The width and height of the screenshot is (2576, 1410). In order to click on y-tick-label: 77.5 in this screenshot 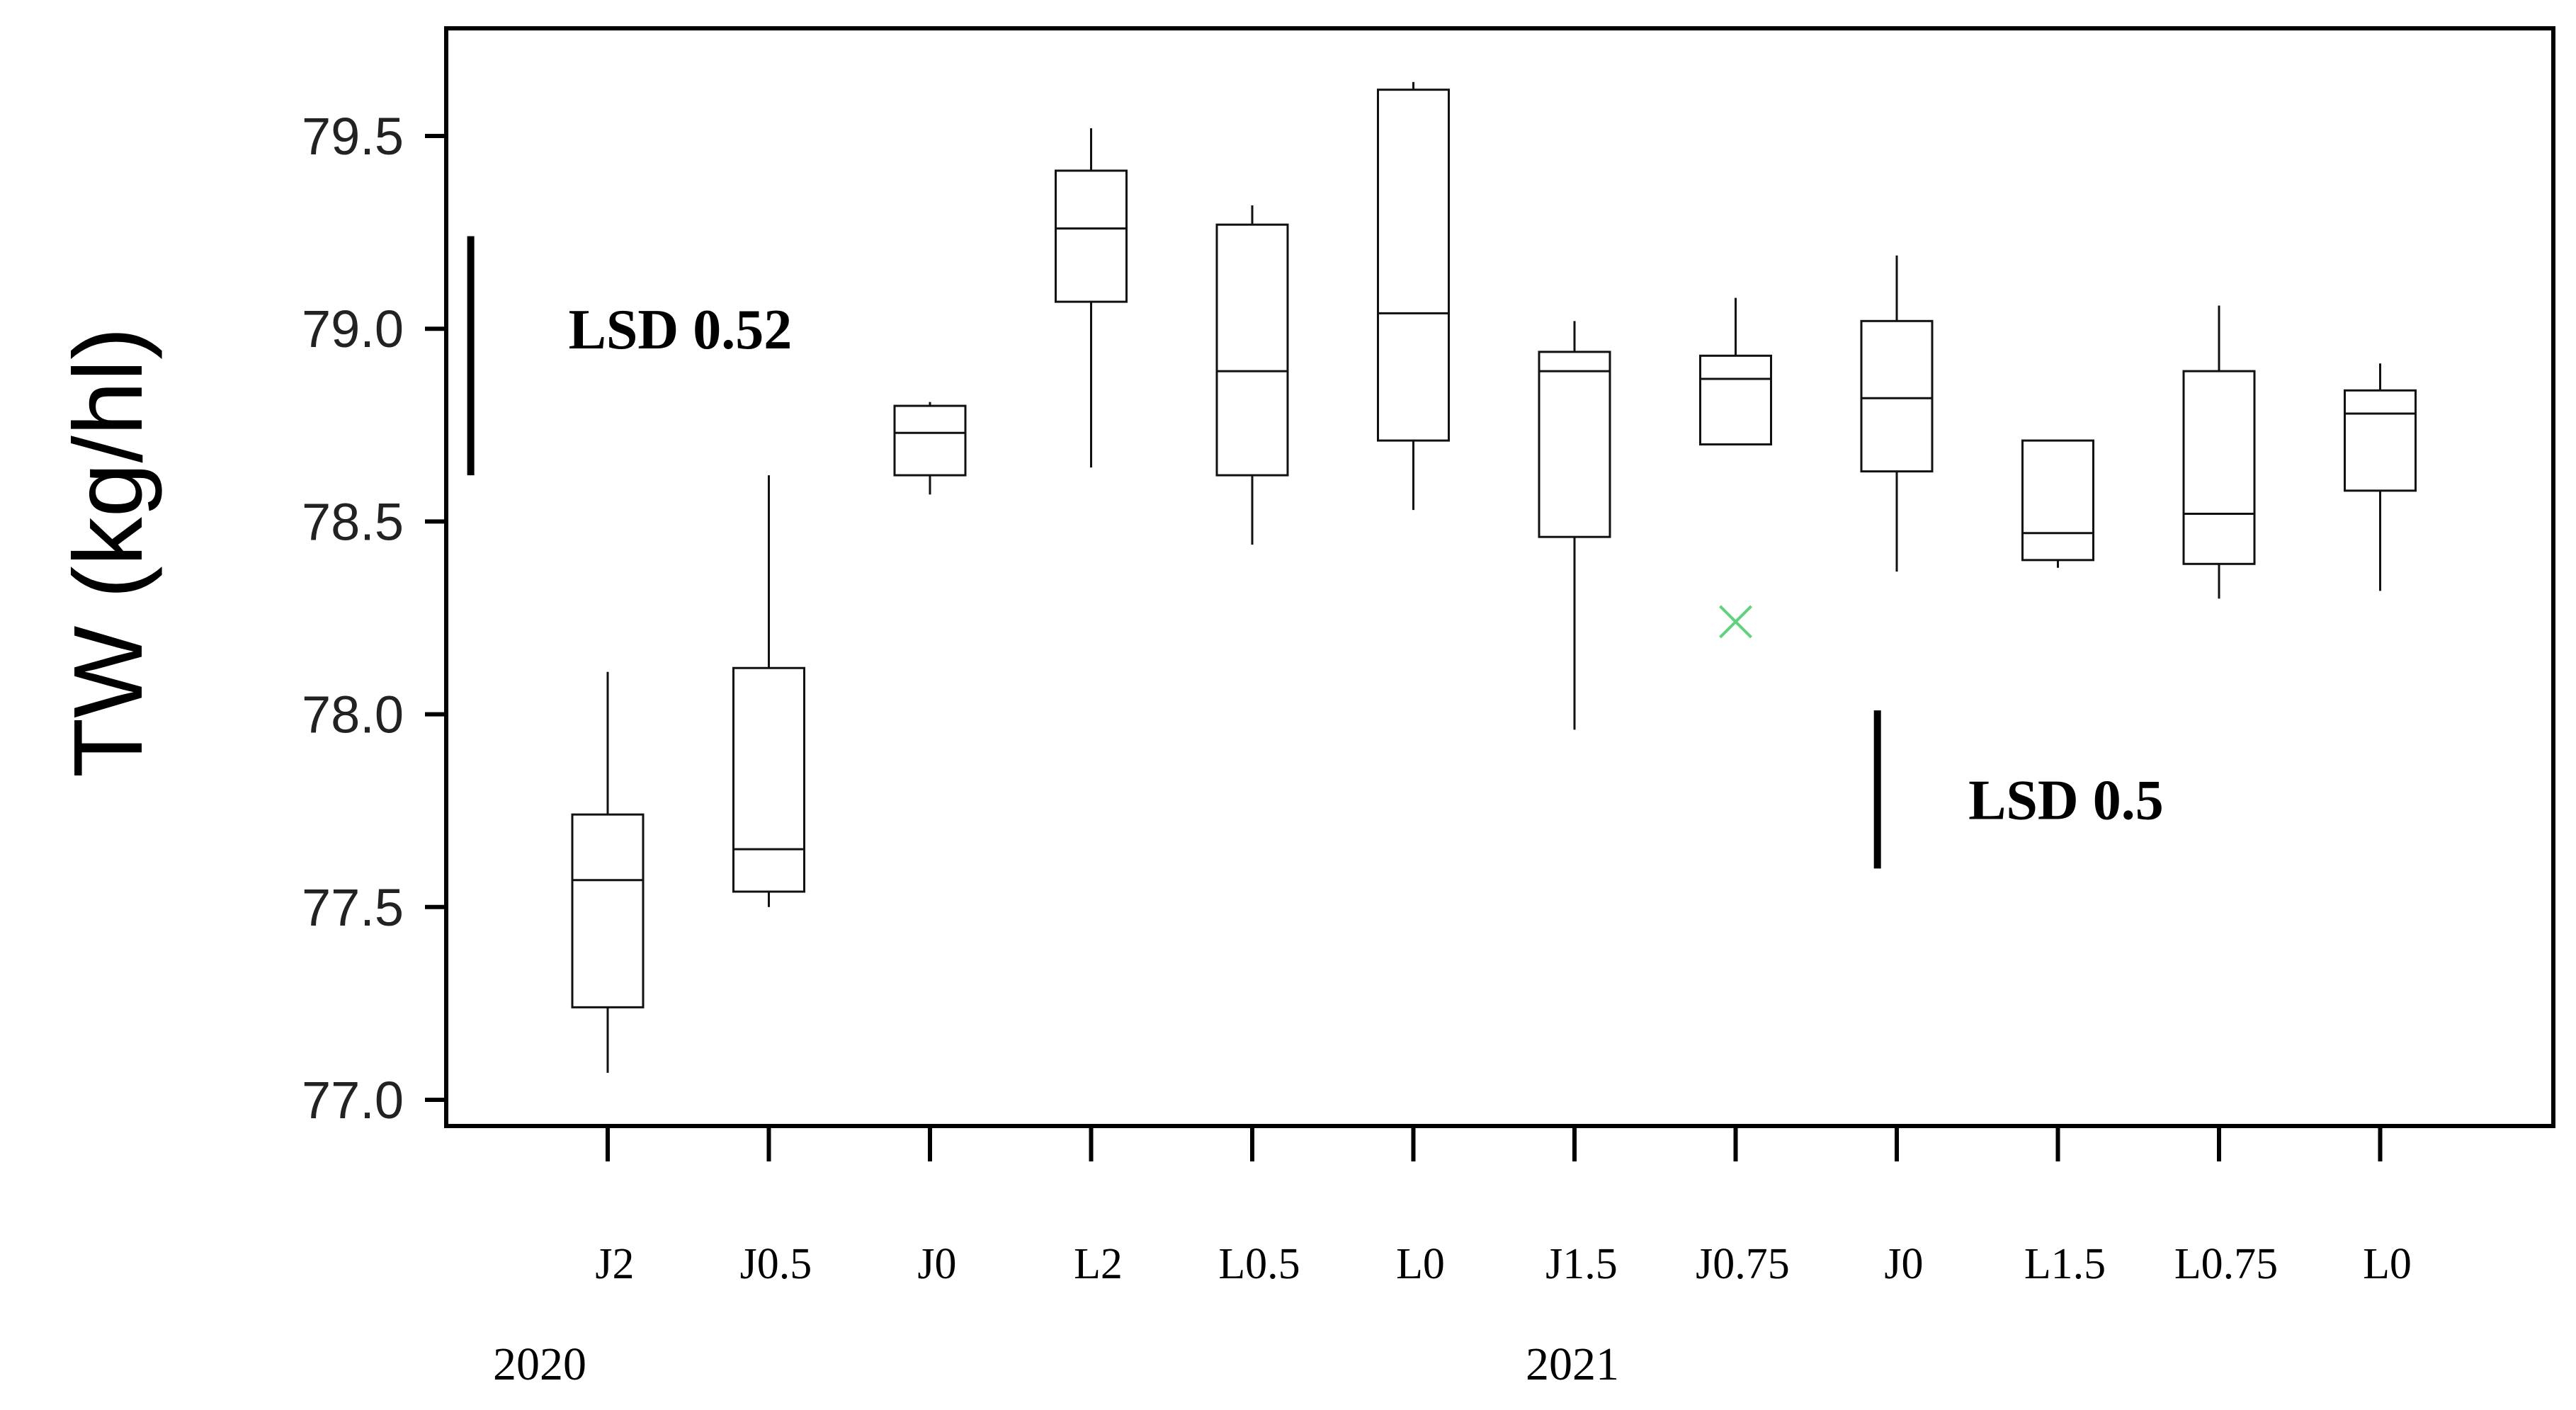, I will do `click(353, 908)`.